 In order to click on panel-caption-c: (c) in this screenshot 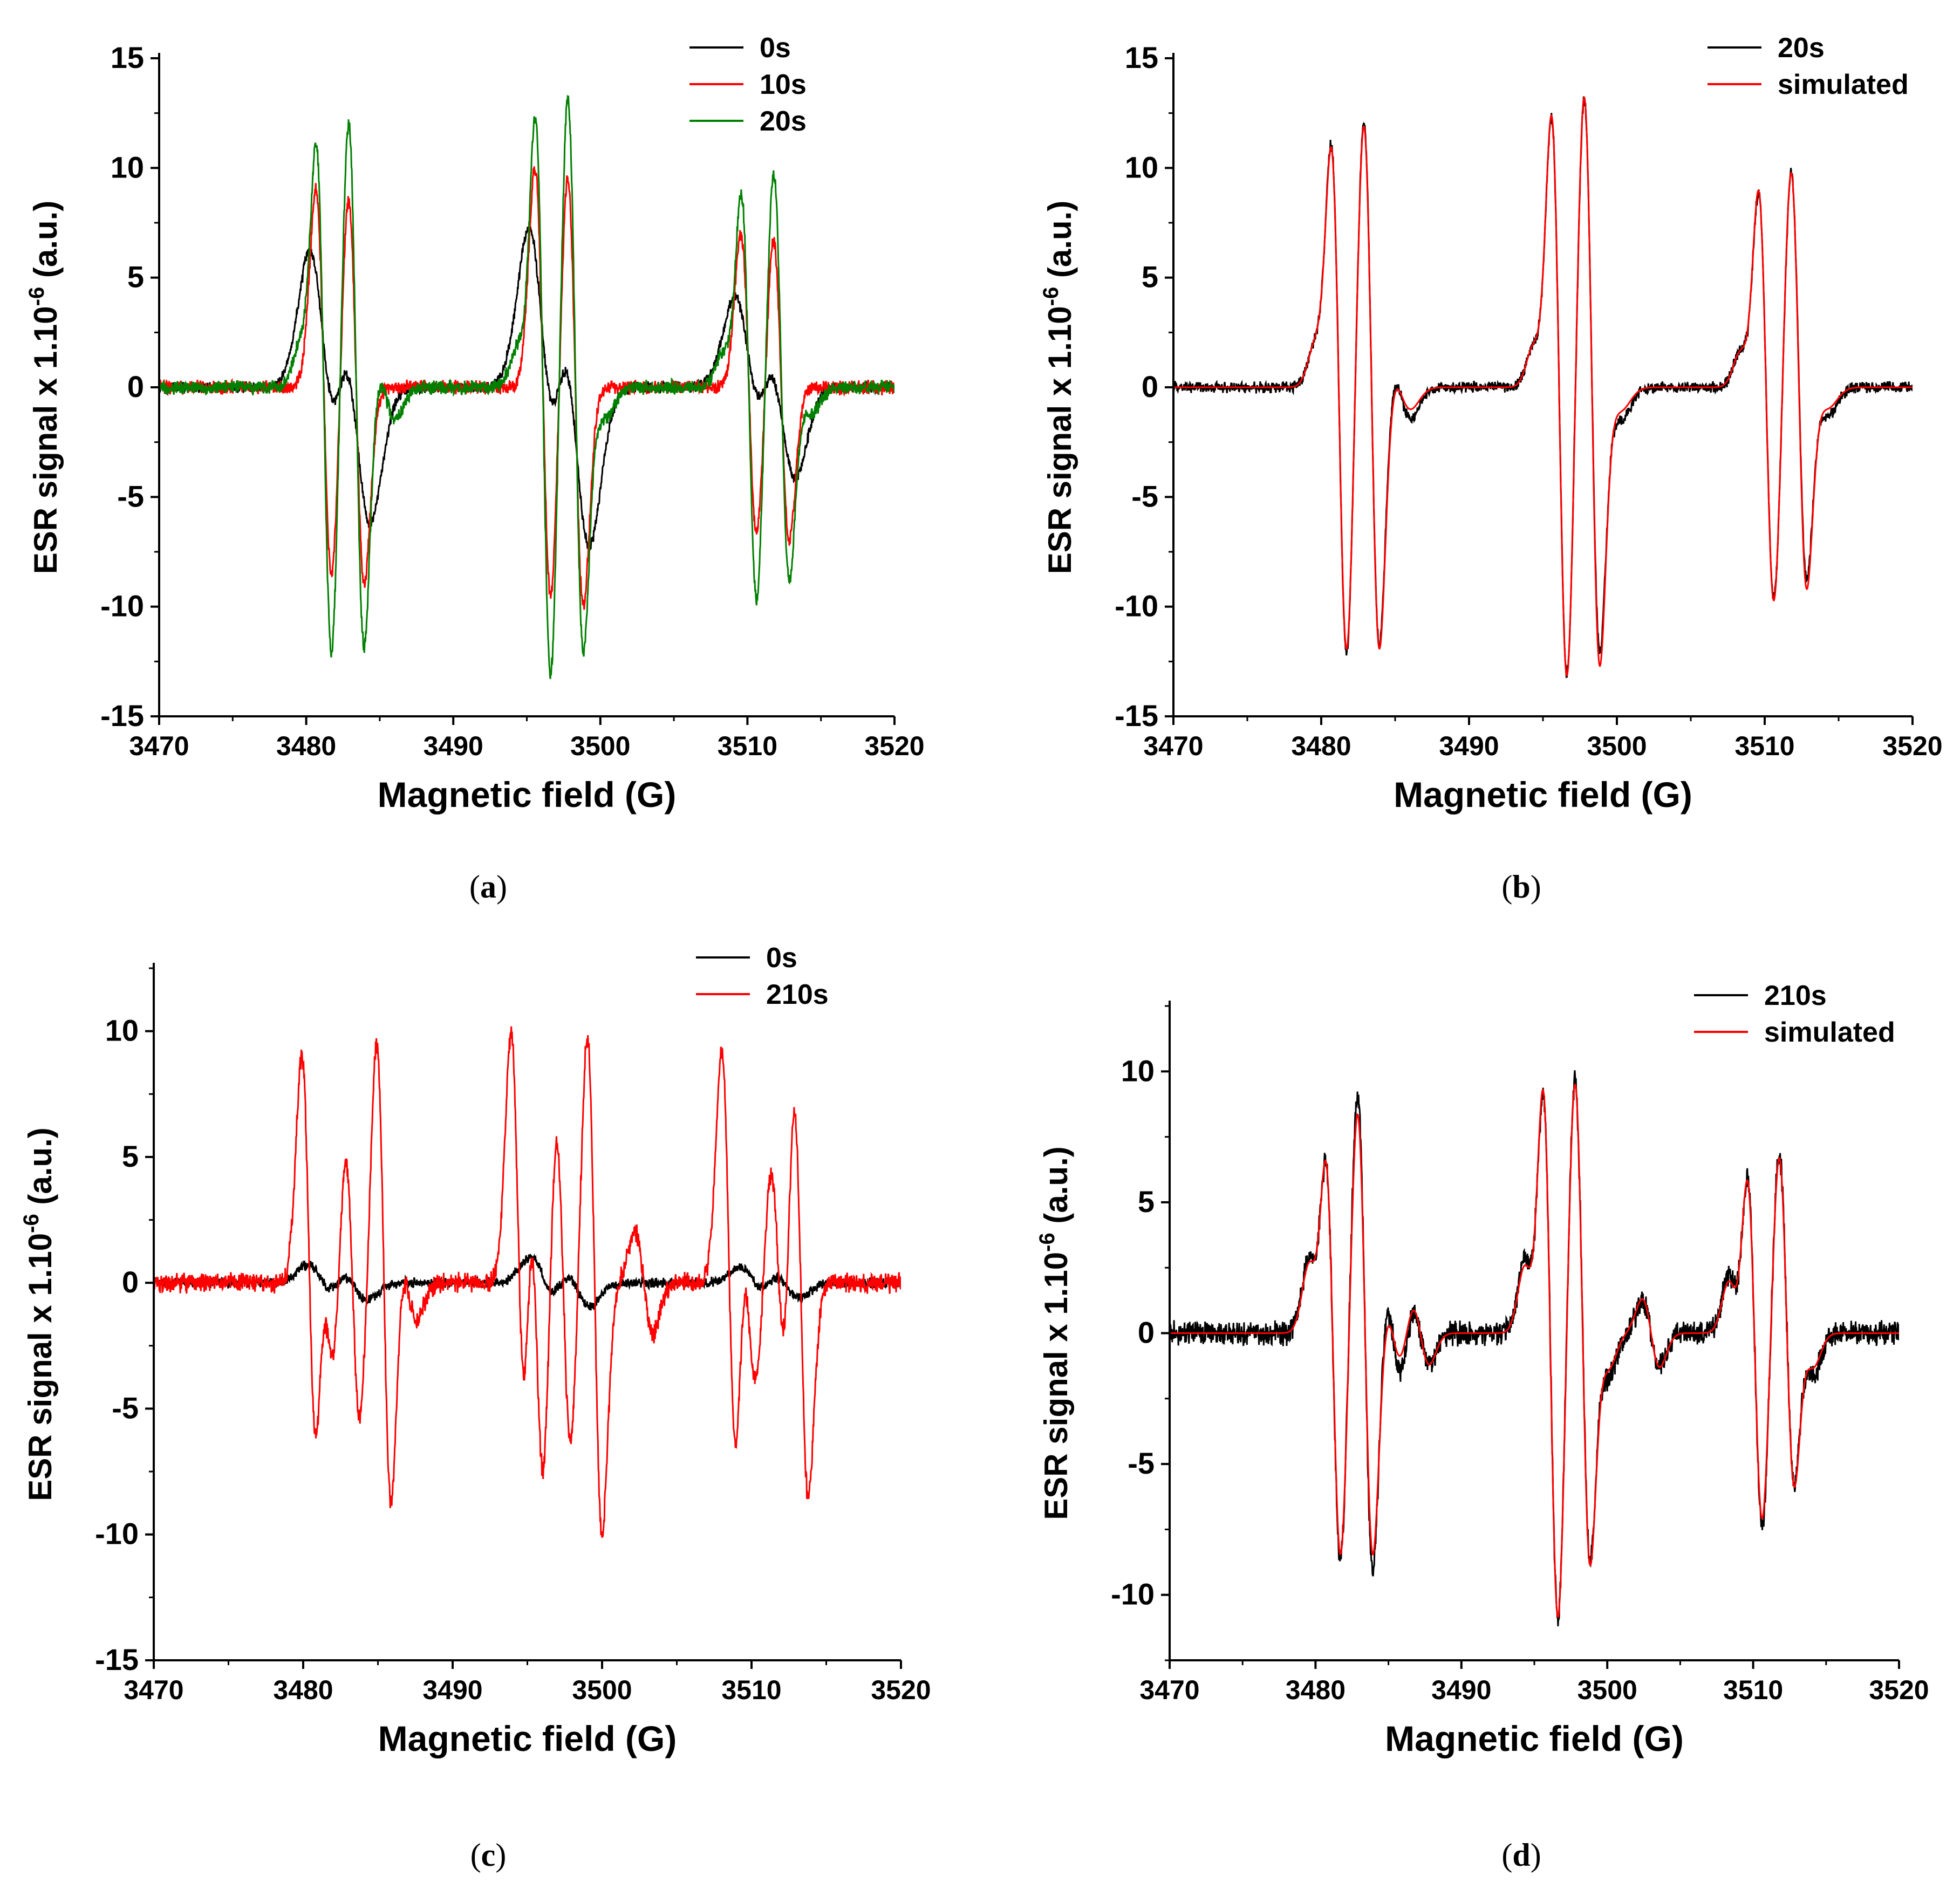, I will do `click(488, 1855)`.